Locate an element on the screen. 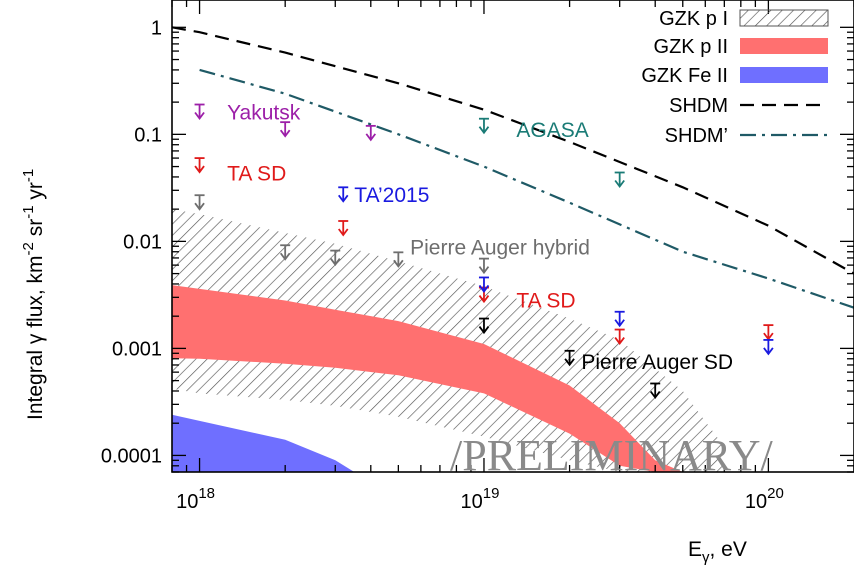 The width and height of the screenshot is (854, 581). annotation-yakutsk: Yakutsk is located at coordinates (264, 112).